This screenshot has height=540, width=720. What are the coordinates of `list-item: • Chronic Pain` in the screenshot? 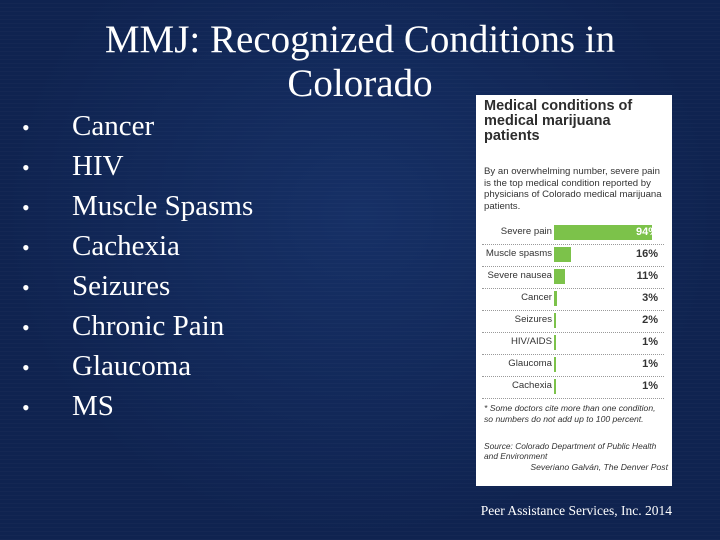 It's located at (136, 326).